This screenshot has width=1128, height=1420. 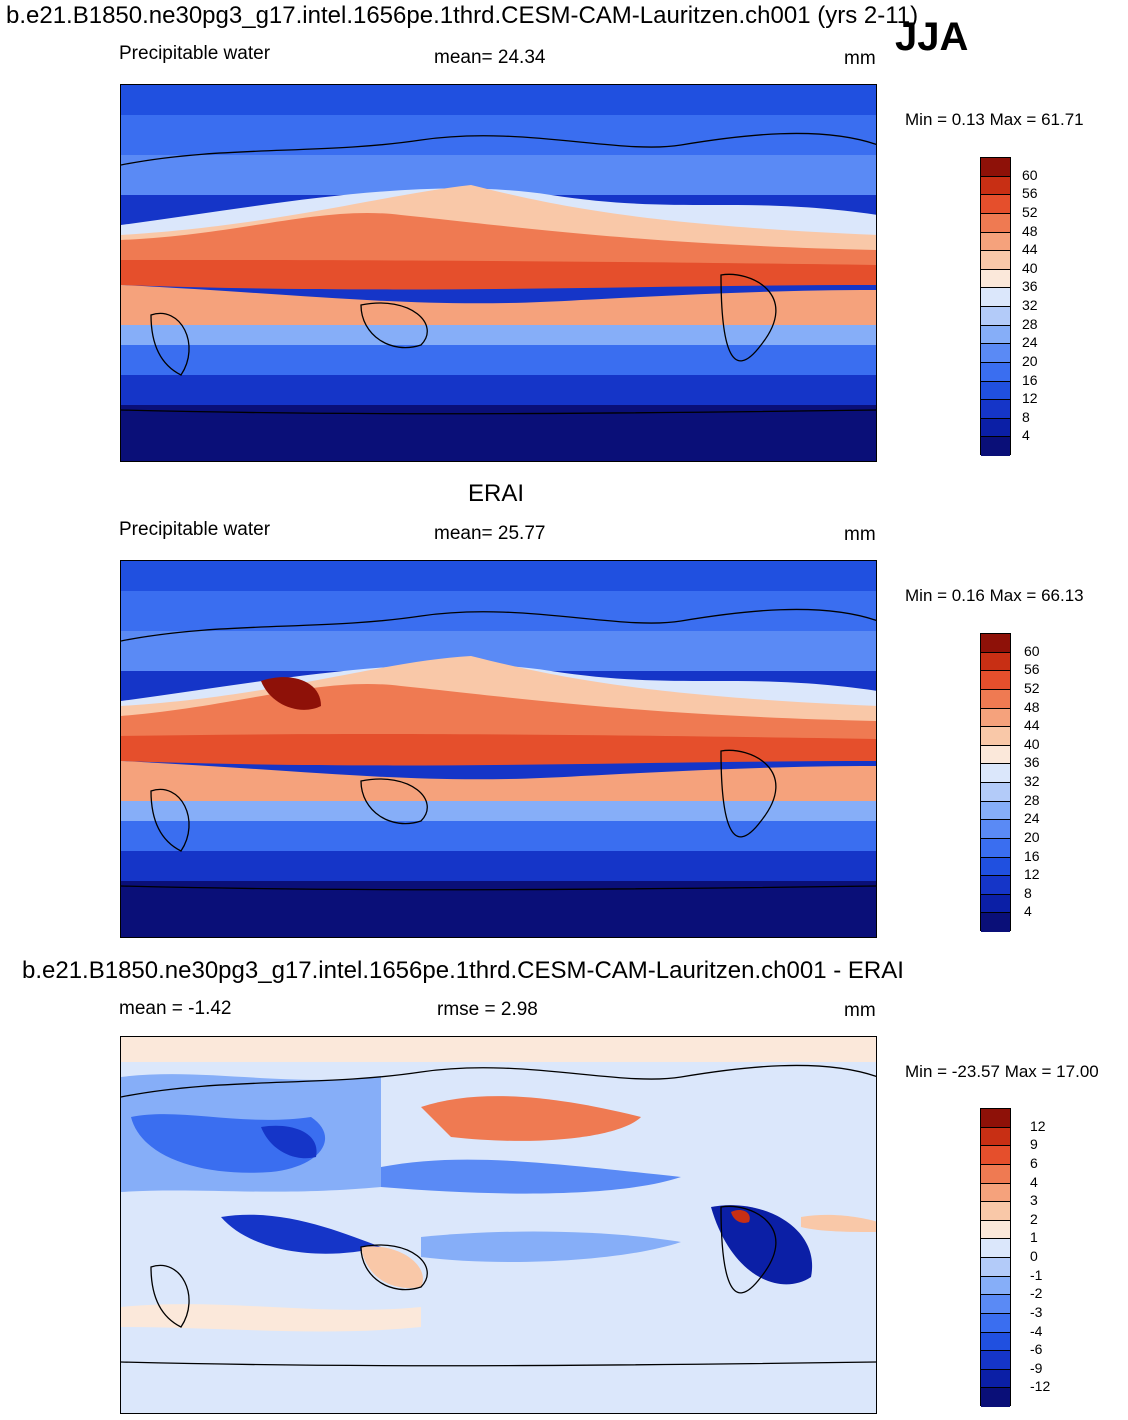 What do you see at coordinates (994, 595) in the screenshot?
I see `panel2-minmax: Min = 0.16 Max = 66.13` at bounding box center [994, 595].